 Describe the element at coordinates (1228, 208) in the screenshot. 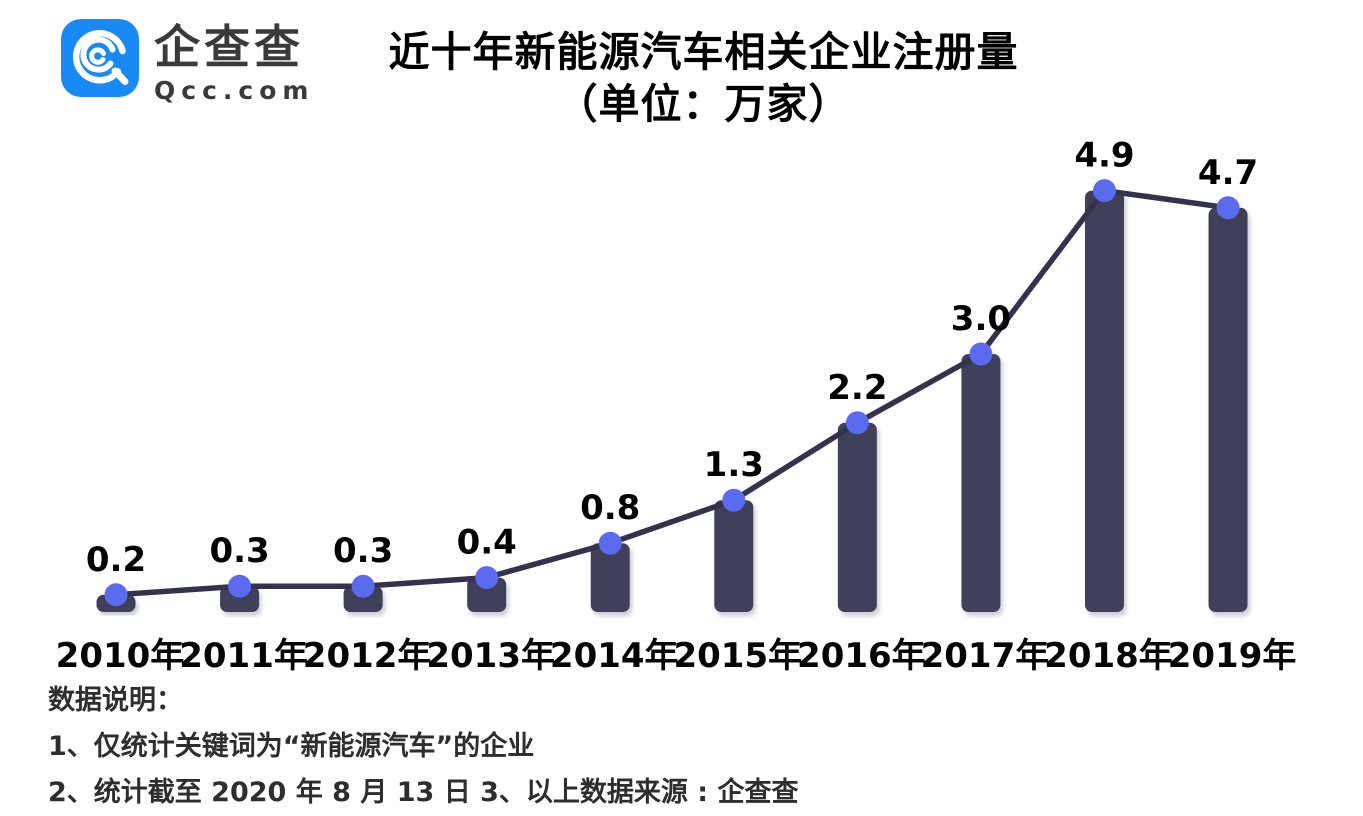

I see `data-point-2019年` at that location.